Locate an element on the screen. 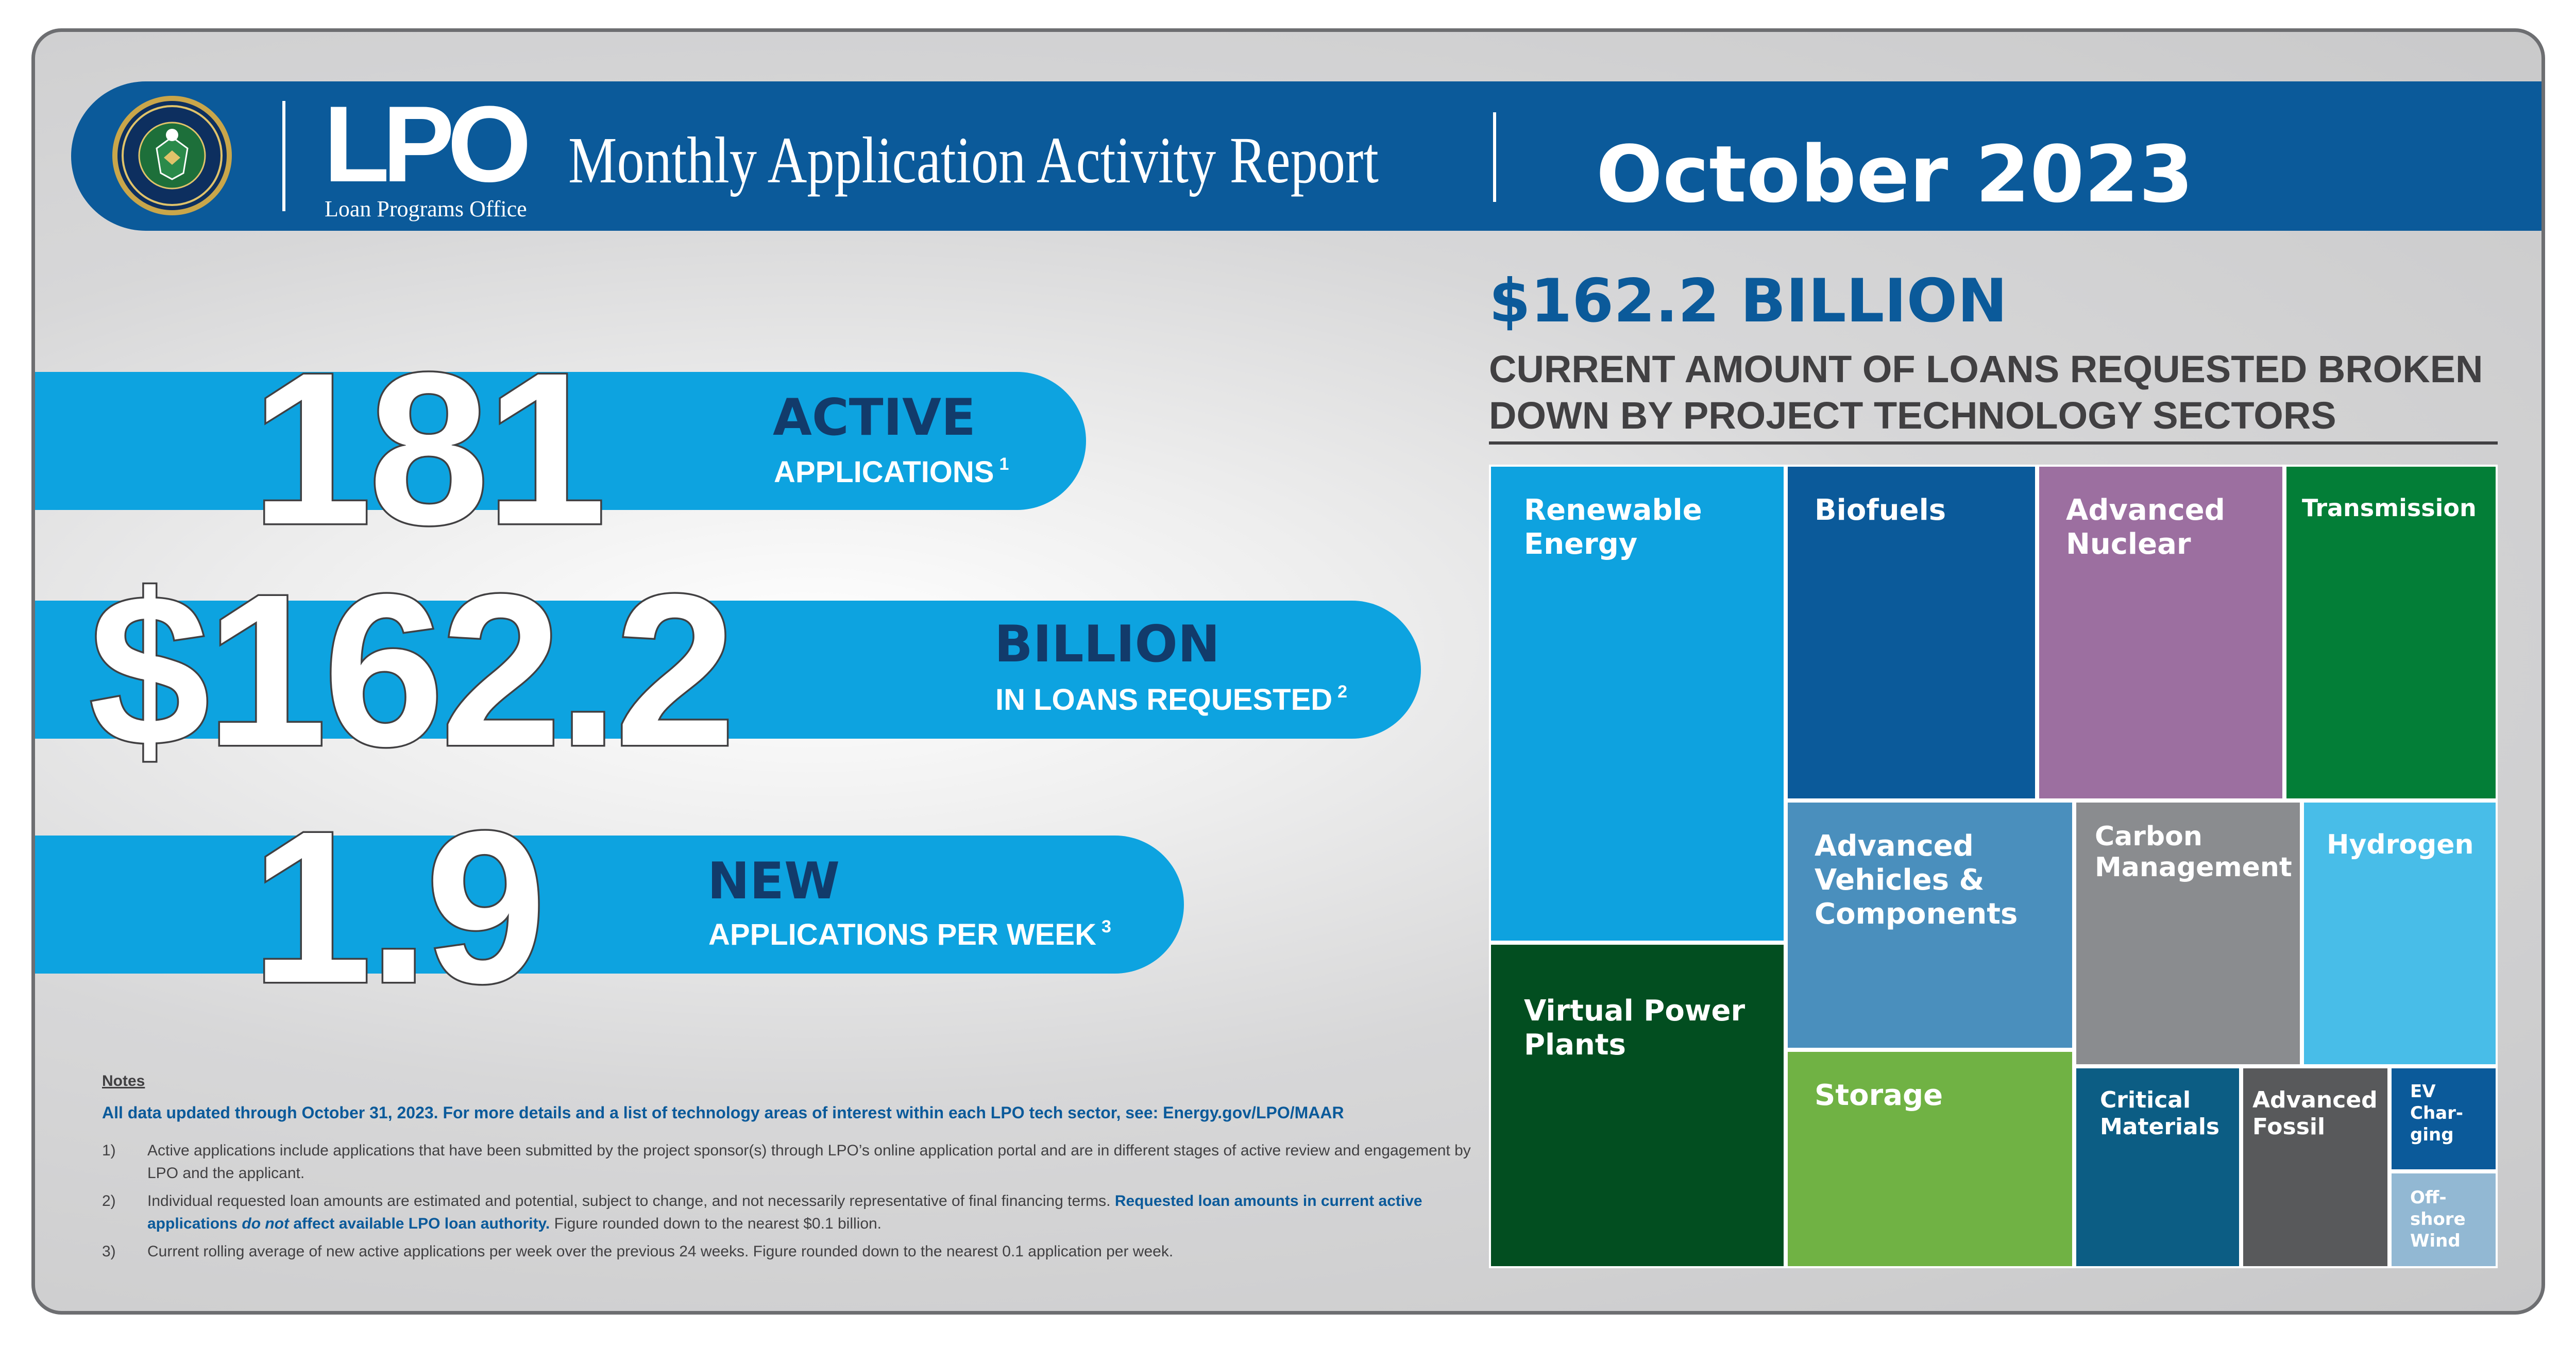 Image resolution: width=2576 pixels, height=1346 pixels. tile-offshore-wind: Off- shore Wind is located at coordinates (2443, 1219).